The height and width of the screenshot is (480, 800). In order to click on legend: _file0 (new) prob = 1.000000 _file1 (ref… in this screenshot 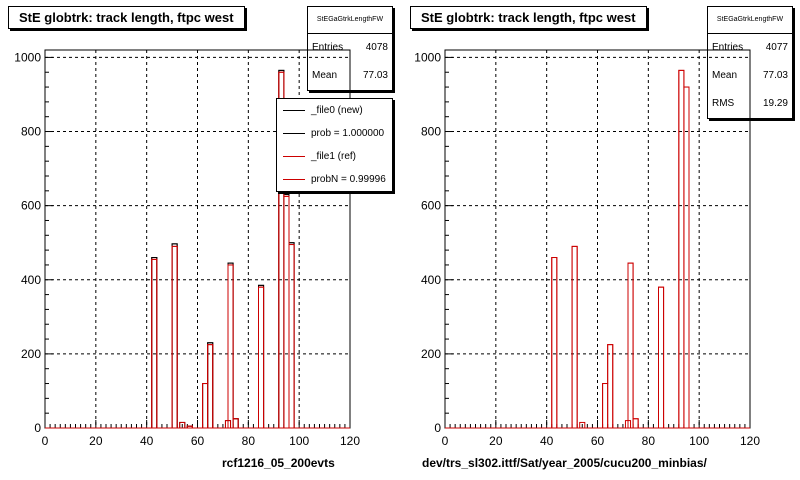, I will do `click(334, 145)`.